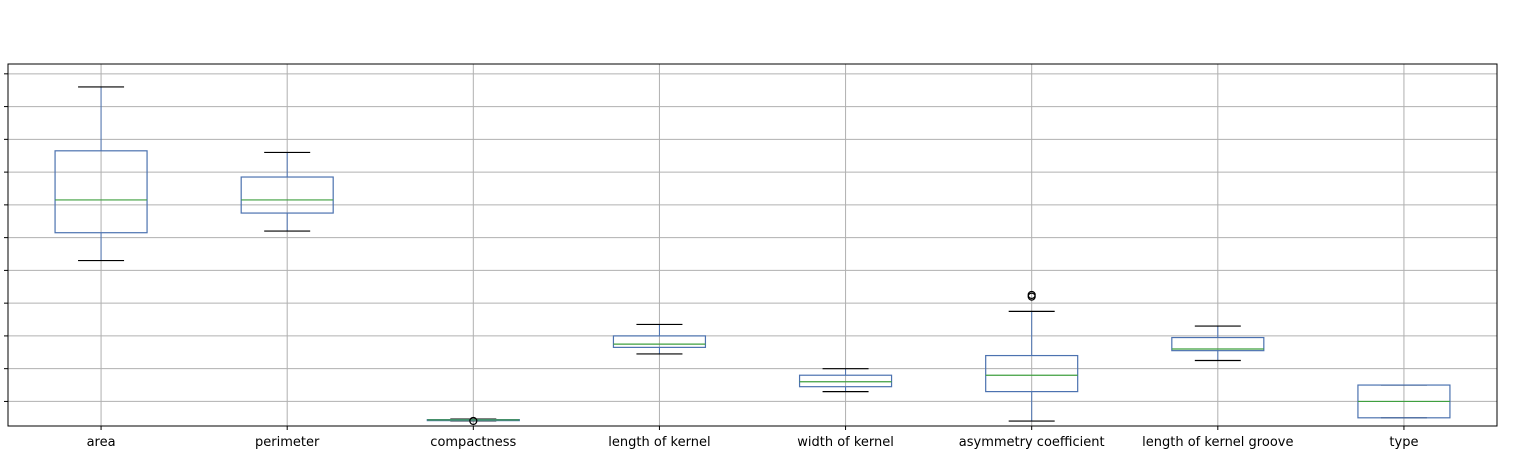  I want to click on box-width-of-kernel, so click(845, 380).